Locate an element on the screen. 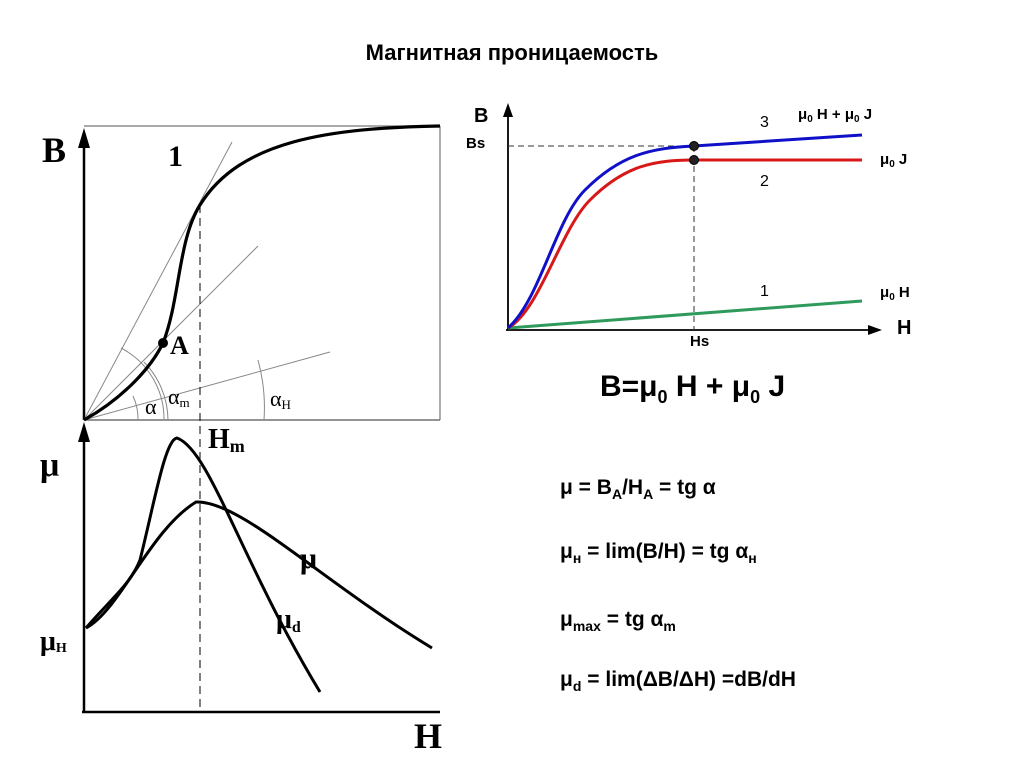  hs-label: Hs is located at coordinates (699, 341).